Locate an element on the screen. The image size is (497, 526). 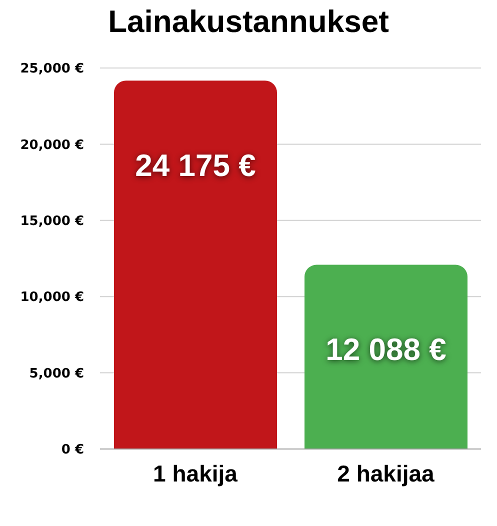
y-tick-label: 25,000 € is located at coordinates (52, 69).